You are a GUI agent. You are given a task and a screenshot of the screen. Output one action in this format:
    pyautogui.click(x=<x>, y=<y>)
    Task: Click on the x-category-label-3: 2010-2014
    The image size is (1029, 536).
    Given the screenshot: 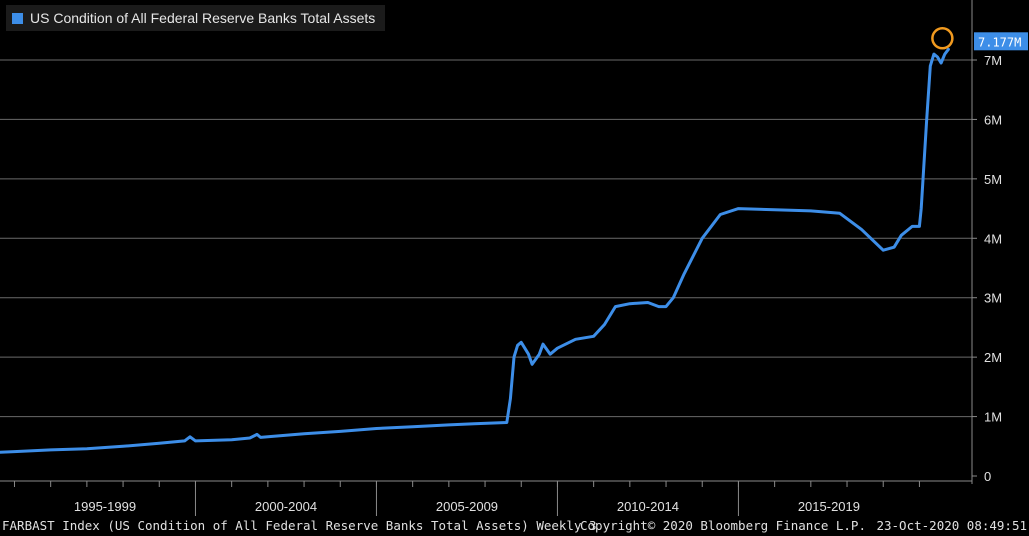 What is the action you would take?
    pyautogui.click(x=648, y=506)
    